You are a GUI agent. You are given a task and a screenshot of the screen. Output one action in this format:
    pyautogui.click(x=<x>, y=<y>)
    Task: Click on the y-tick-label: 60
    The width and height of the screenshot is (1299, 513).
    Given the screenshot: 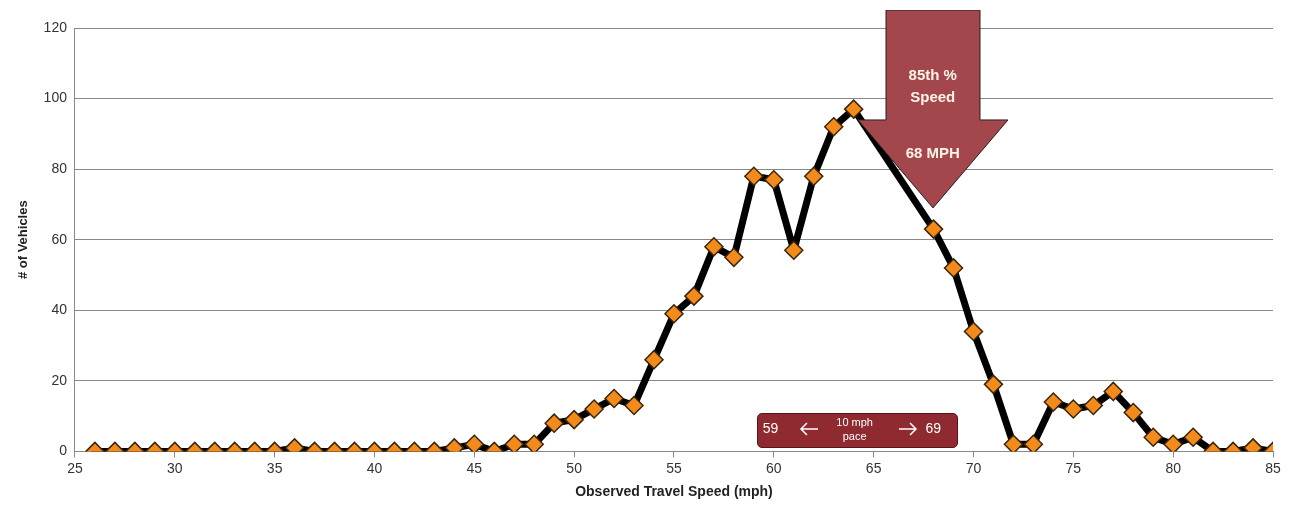 What is the action you would take?
    pyautogui.click(x=59, y=238)
    